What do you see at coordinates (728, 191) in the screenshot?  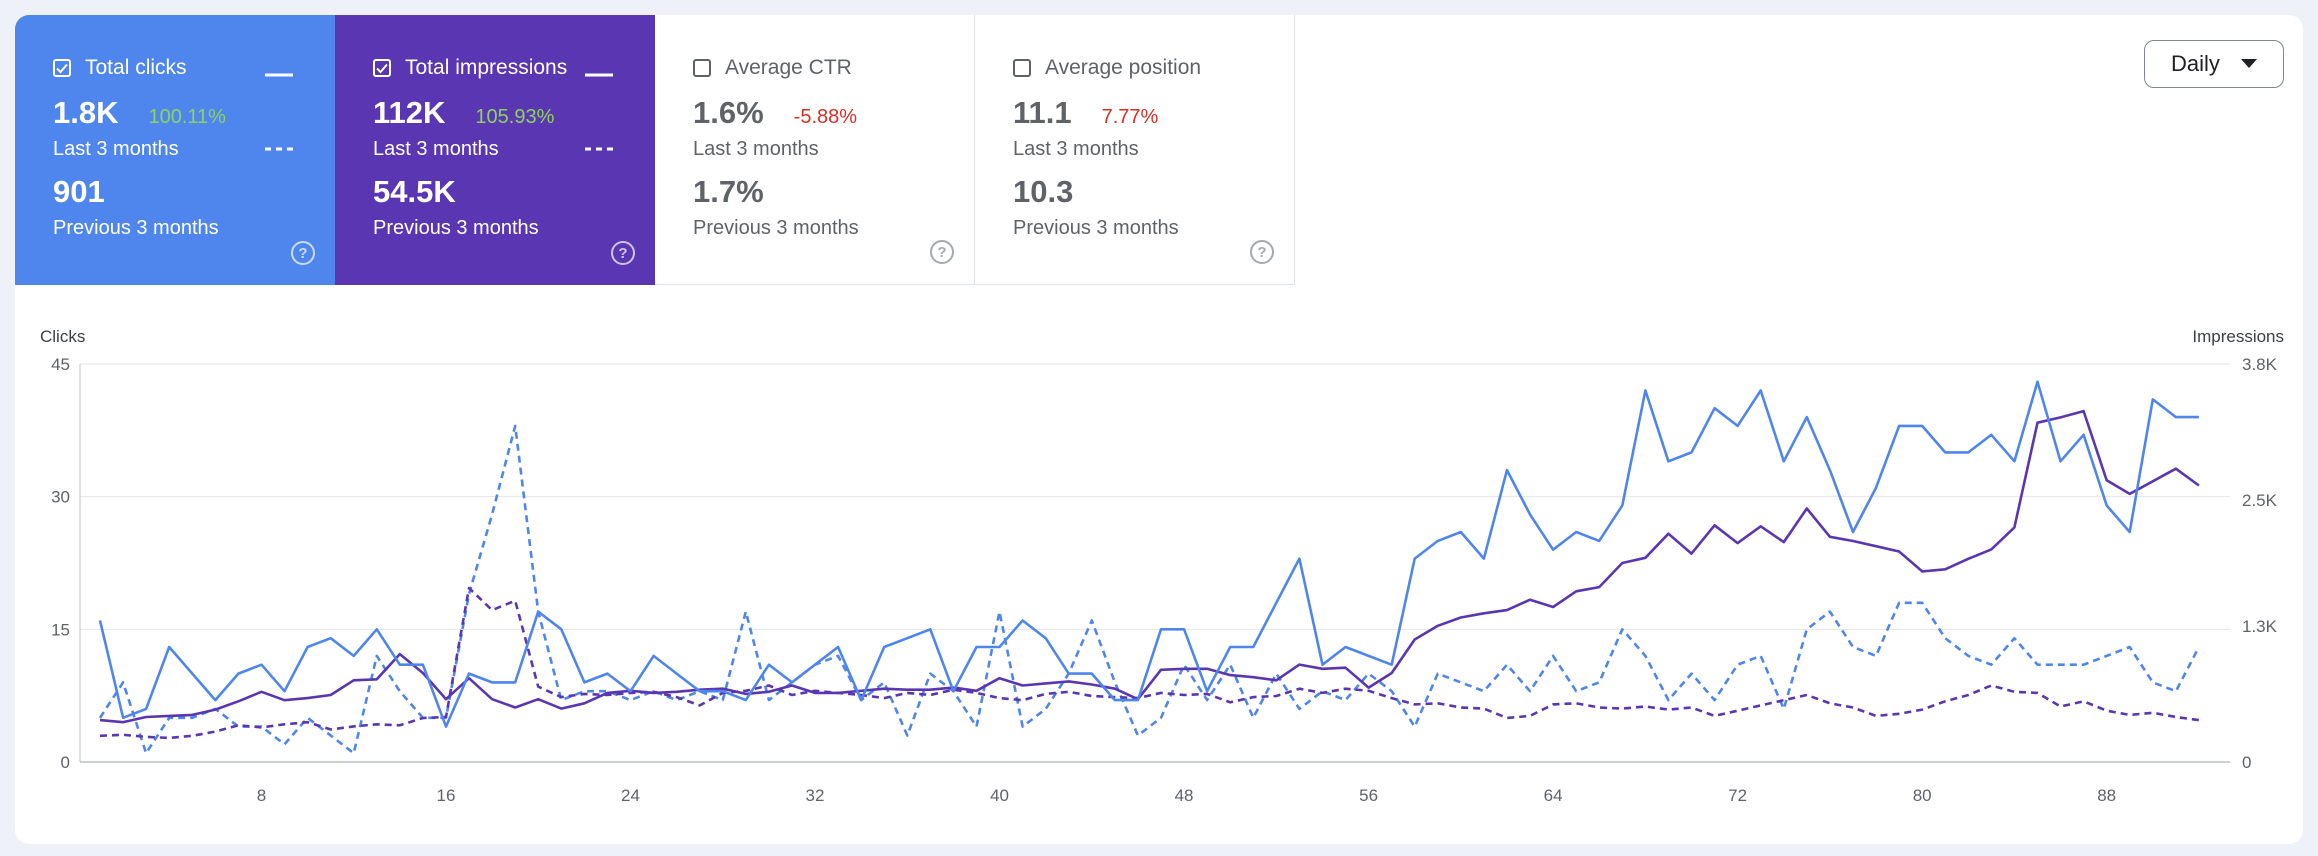 I see `metric-previous-value: 1.7%` at bounding box center [728, 191].